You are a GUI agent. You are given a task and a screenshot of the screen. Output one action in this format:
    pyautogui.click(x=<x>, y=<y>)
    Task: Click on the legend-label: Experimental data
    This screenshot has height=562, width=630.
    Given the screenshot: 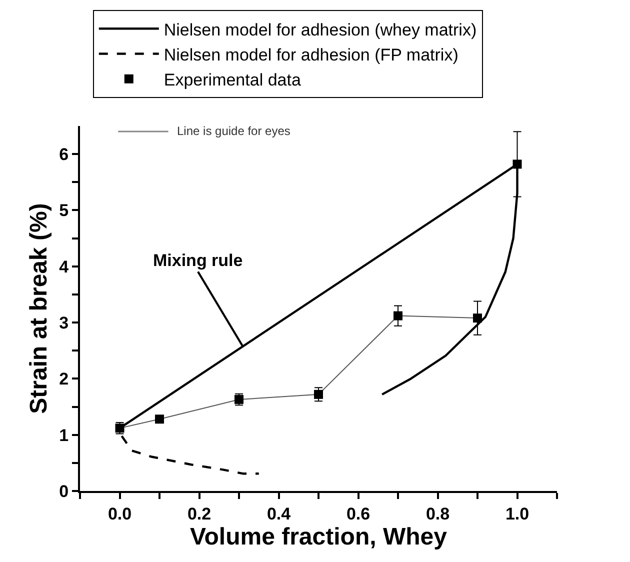 What is the action you would take?
    pyautogui.click(x=233, y=80)
    